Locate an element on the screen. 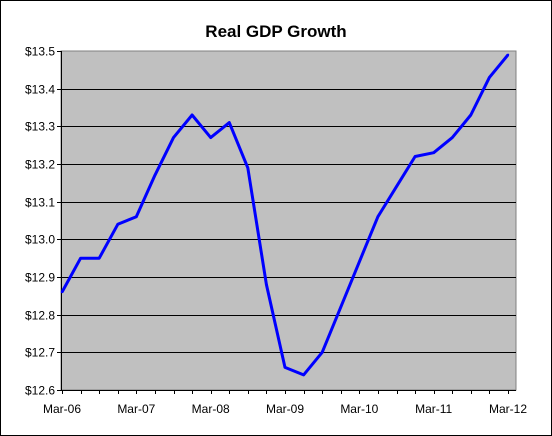  x-tick-label: Mar-07 is located at coordinates (136, 409).